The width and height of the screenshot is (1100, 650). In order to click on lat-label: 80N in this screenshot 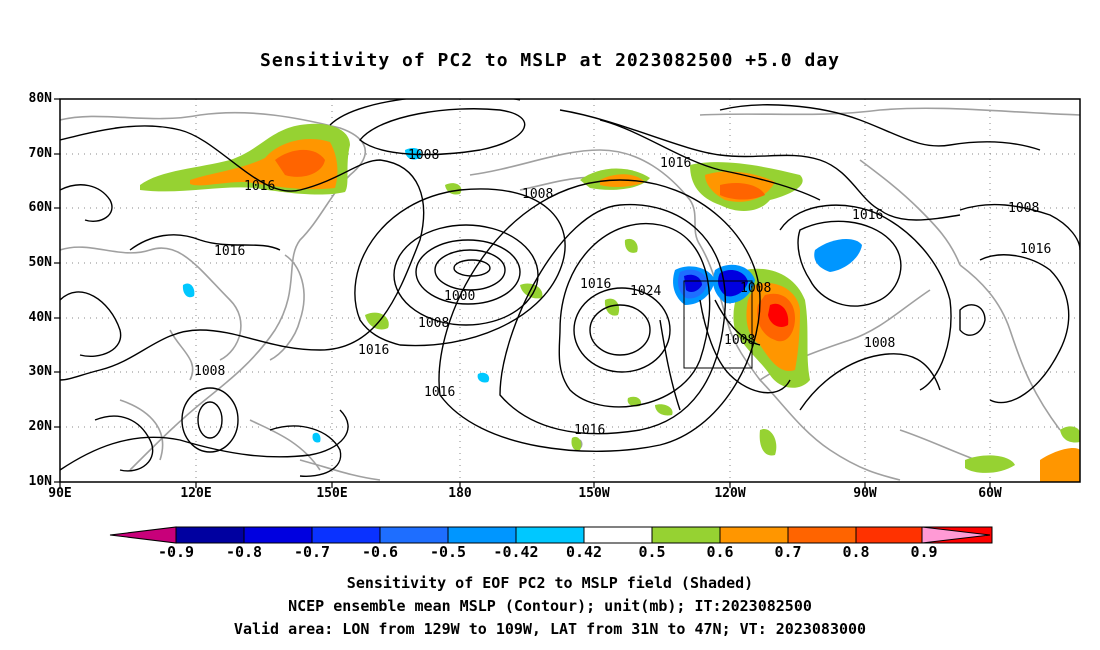, I will do `click(40, 98)`.